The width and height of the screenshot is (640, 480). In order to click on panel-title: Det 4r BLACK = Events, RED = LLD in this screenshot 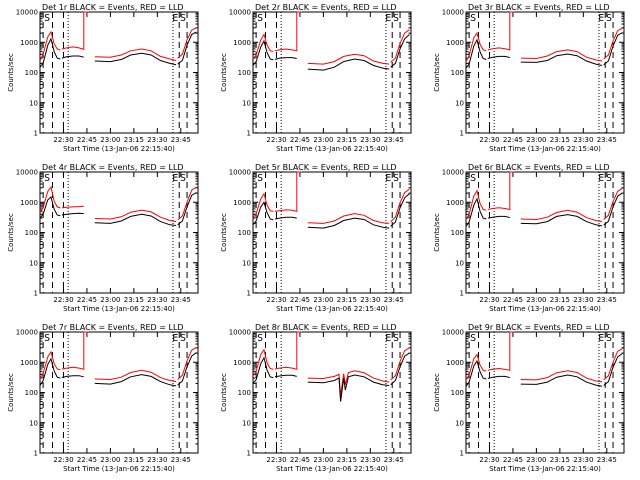, I will do `click(113, 167)`.